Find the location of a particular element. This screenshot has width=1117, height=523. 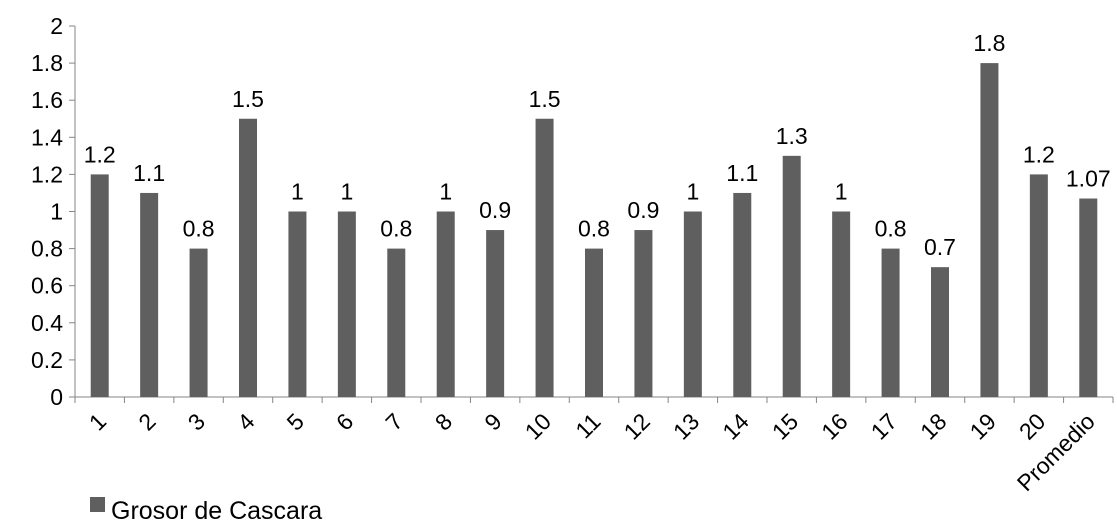

x-tick-label: 8 is located at coordinates (443, 421).